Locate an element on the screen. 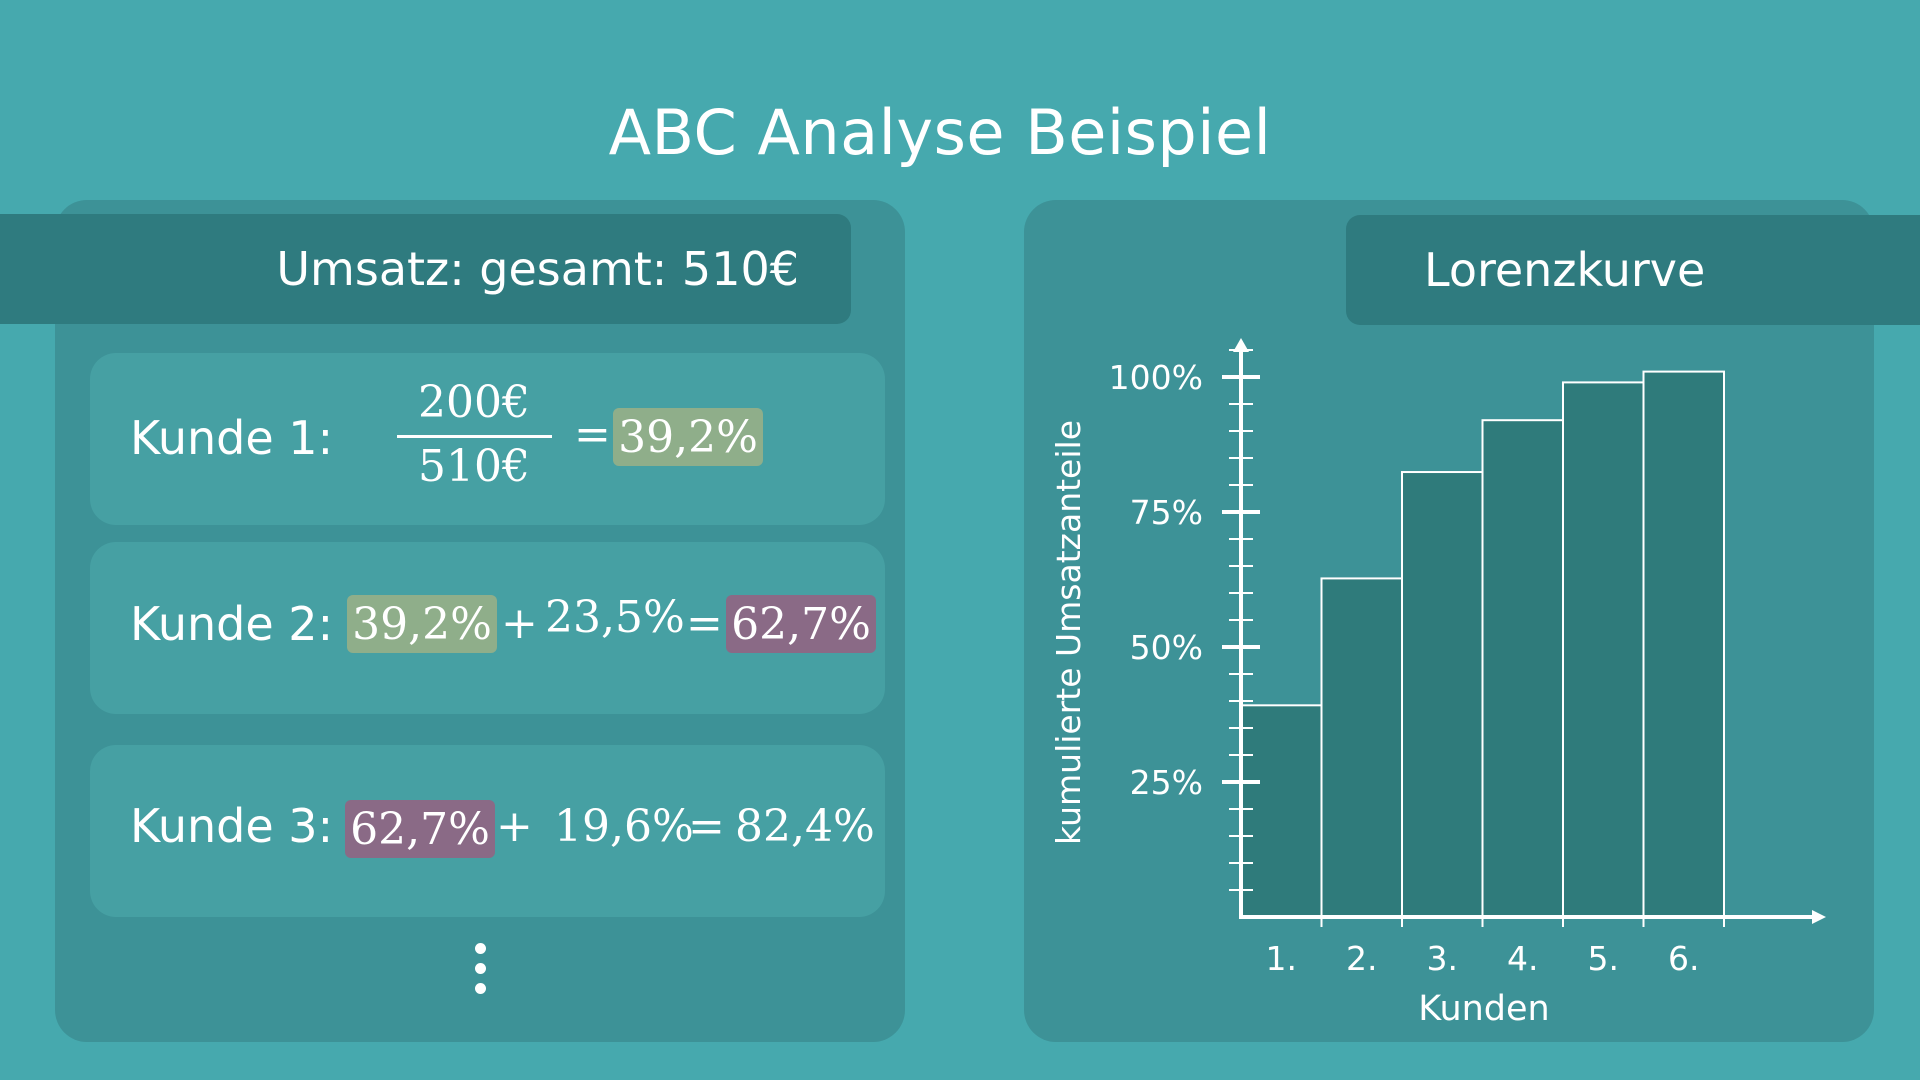 The image size is (1920, 1080). added-share-value: 23,5% is located at coordinates (615, 617).